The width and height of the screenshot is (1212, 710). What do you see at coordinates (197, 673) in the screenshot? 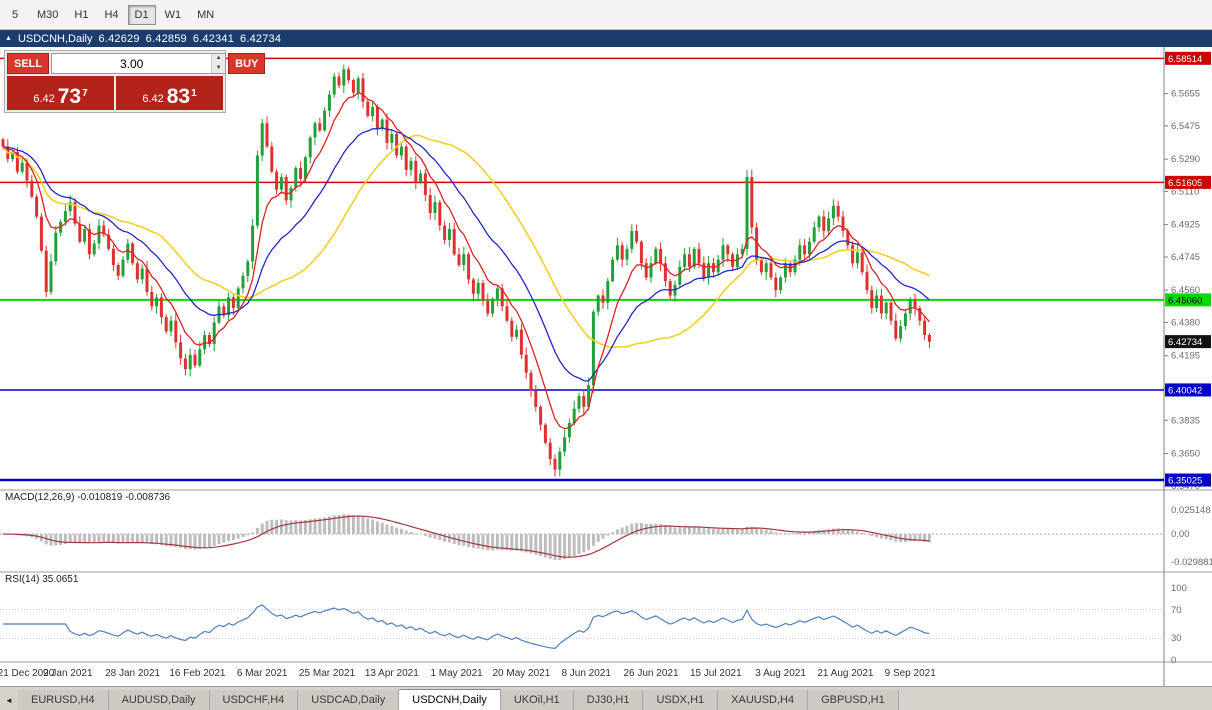
I see `svg-text: 16 Feb 2021` at bounding box center [197, 673].